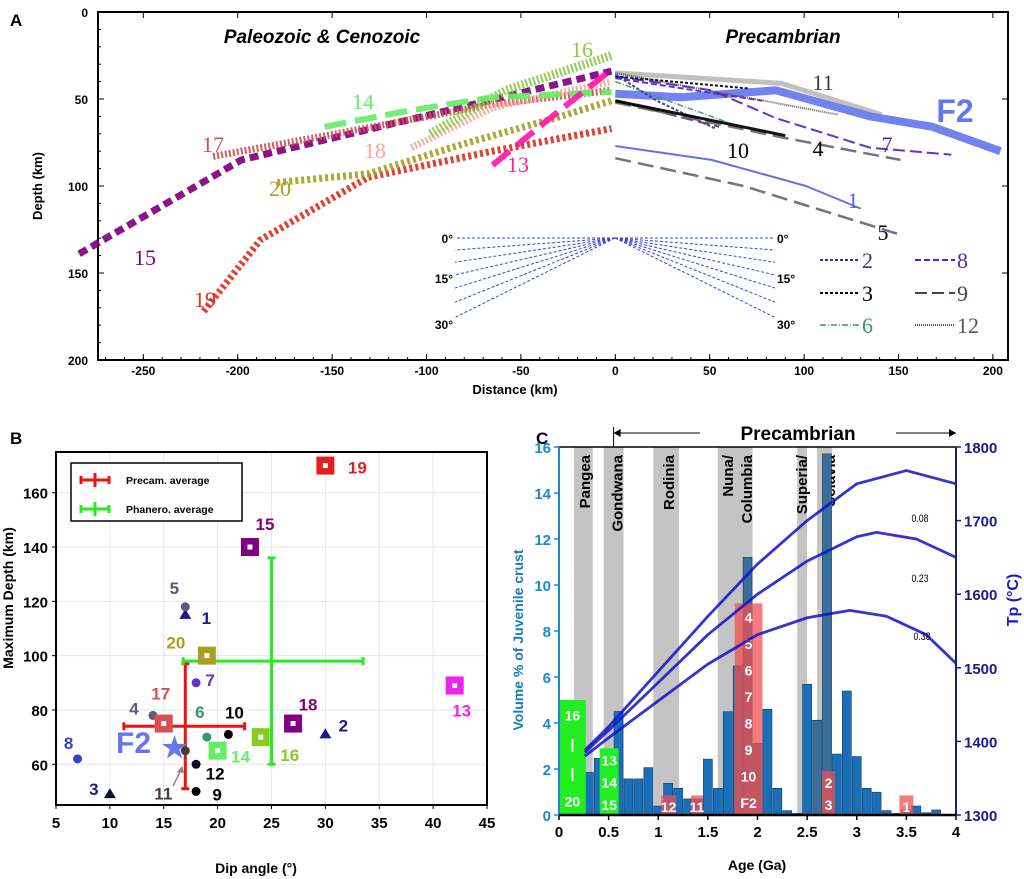  Describe the element at coordinates (666, 631) in the screenshot. I see `supercontinent-band-rodinia` at that location.